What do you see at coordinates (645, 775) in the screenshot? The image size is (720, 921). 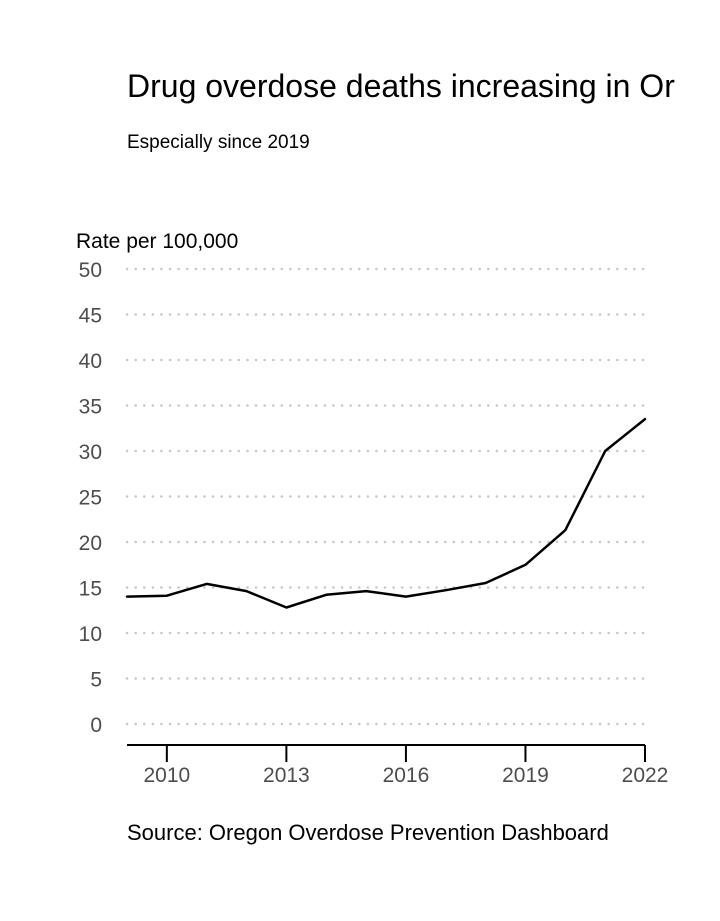 I see `x-tick-label: 2022` at bounding box center [645, 775].